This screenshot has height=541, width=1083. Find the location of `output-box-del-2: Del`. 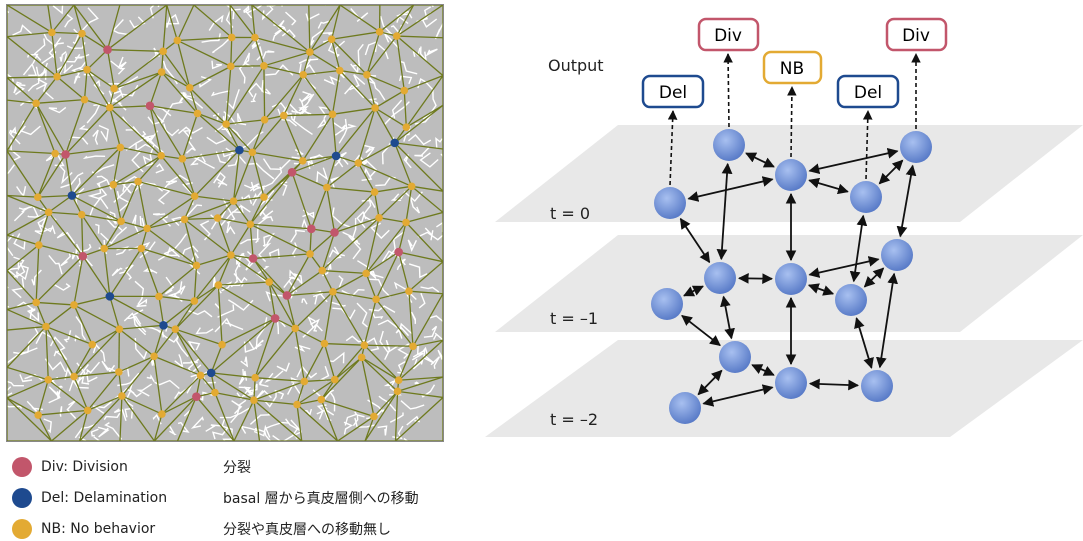

output-box-del-2: Del is located at coordinates (868, 91).